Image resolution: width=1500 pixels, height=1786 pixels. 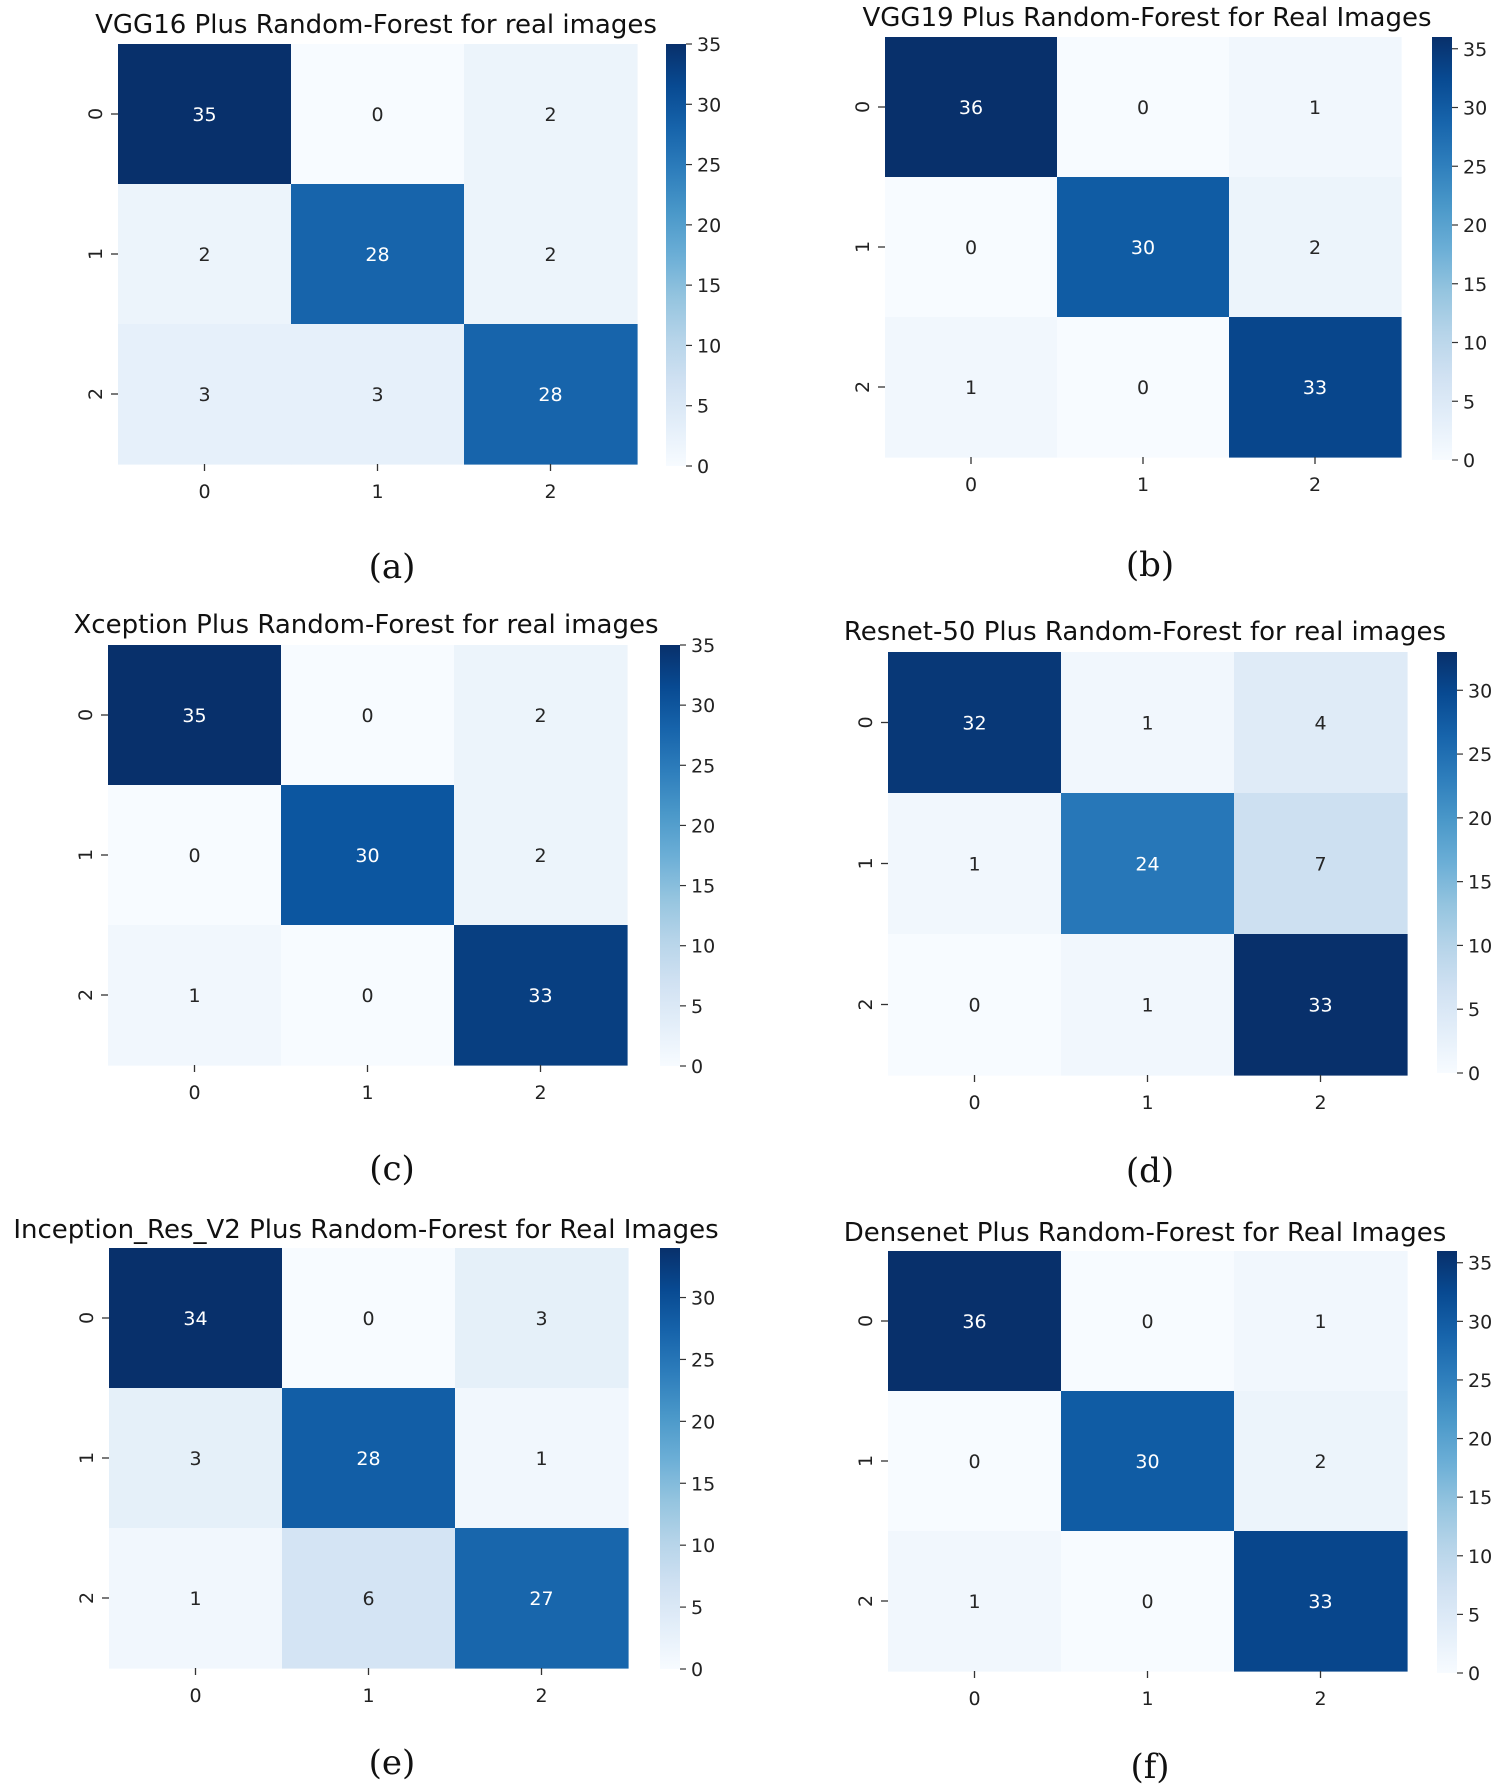 What do you see at coordinates (1315, 388) in the screenshot?
I see `cell-value-label: 33` at bounding box center [1315, 388].